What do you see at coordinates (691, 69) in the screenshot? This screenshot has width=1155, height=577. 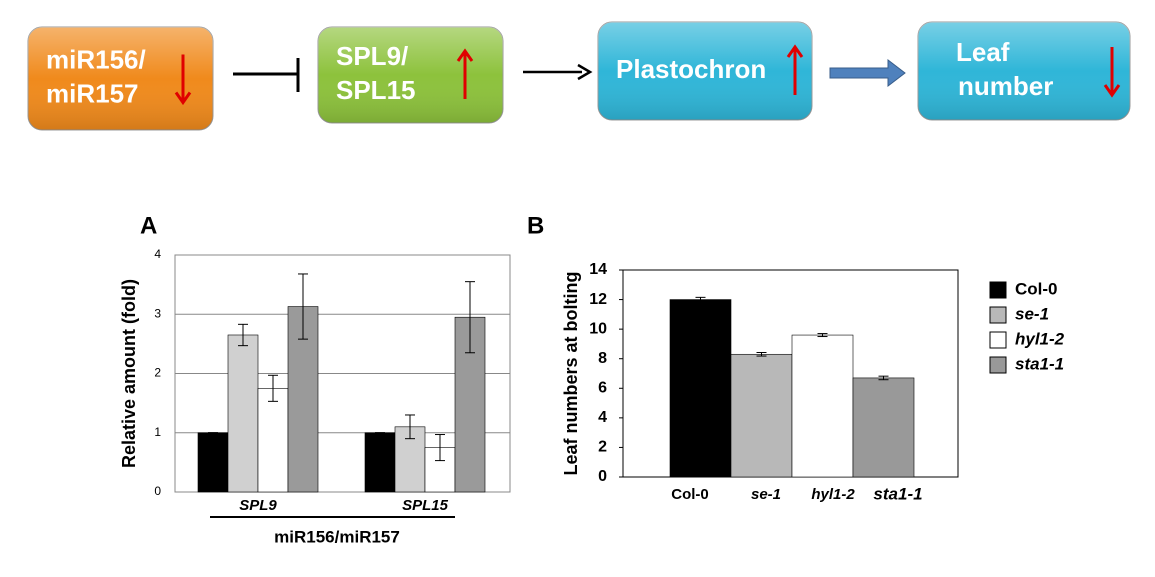 I see `node-label: Plastochron` at bounding box center [691, 69].